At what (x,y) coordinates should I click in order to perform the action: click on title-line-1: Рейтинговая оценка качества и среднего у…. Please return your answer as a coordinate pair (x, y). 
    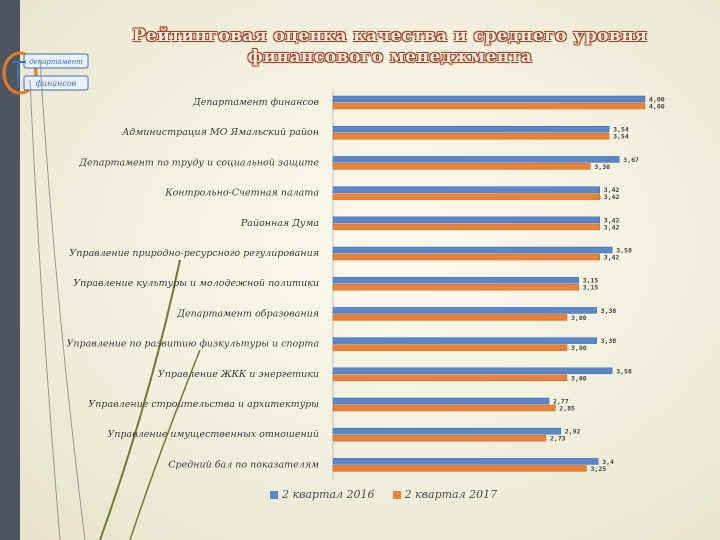
    Looking at the image, I should click on (390, 36).